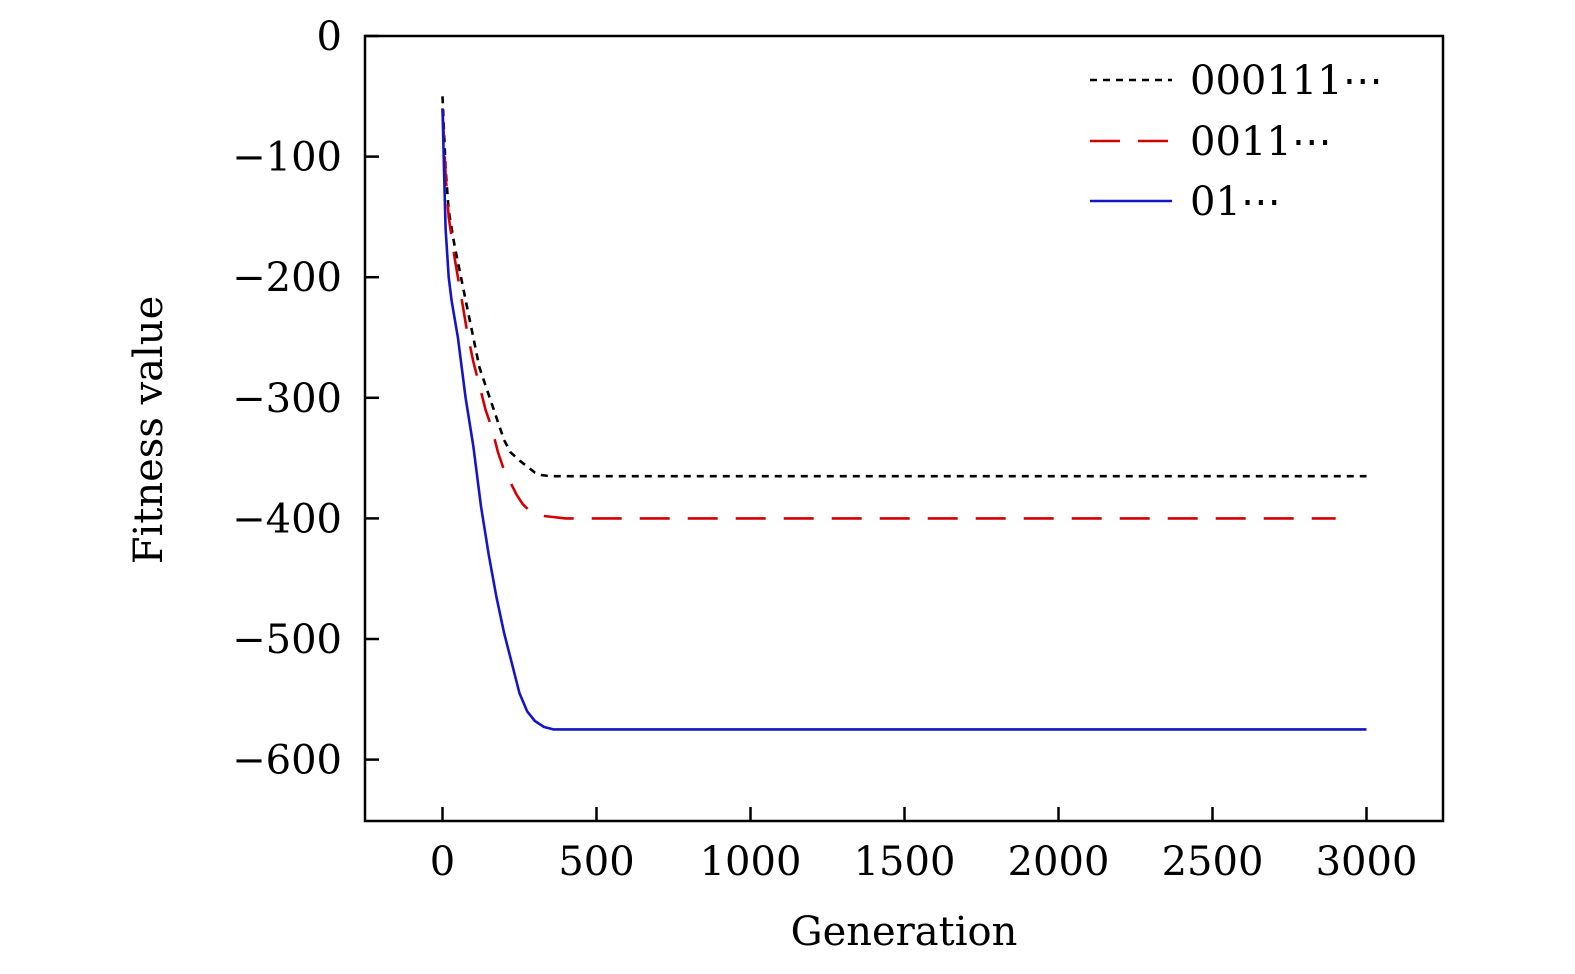  Describe the element at coordinates (287, 278) in the screenshot. I see `y-tick-label: −200` at that location.